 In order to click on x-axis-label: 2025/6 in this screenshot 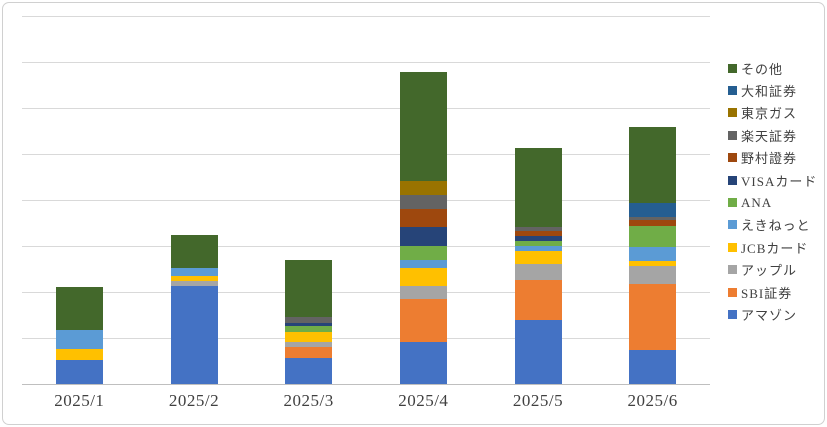, I will do `click(652, 400)`.